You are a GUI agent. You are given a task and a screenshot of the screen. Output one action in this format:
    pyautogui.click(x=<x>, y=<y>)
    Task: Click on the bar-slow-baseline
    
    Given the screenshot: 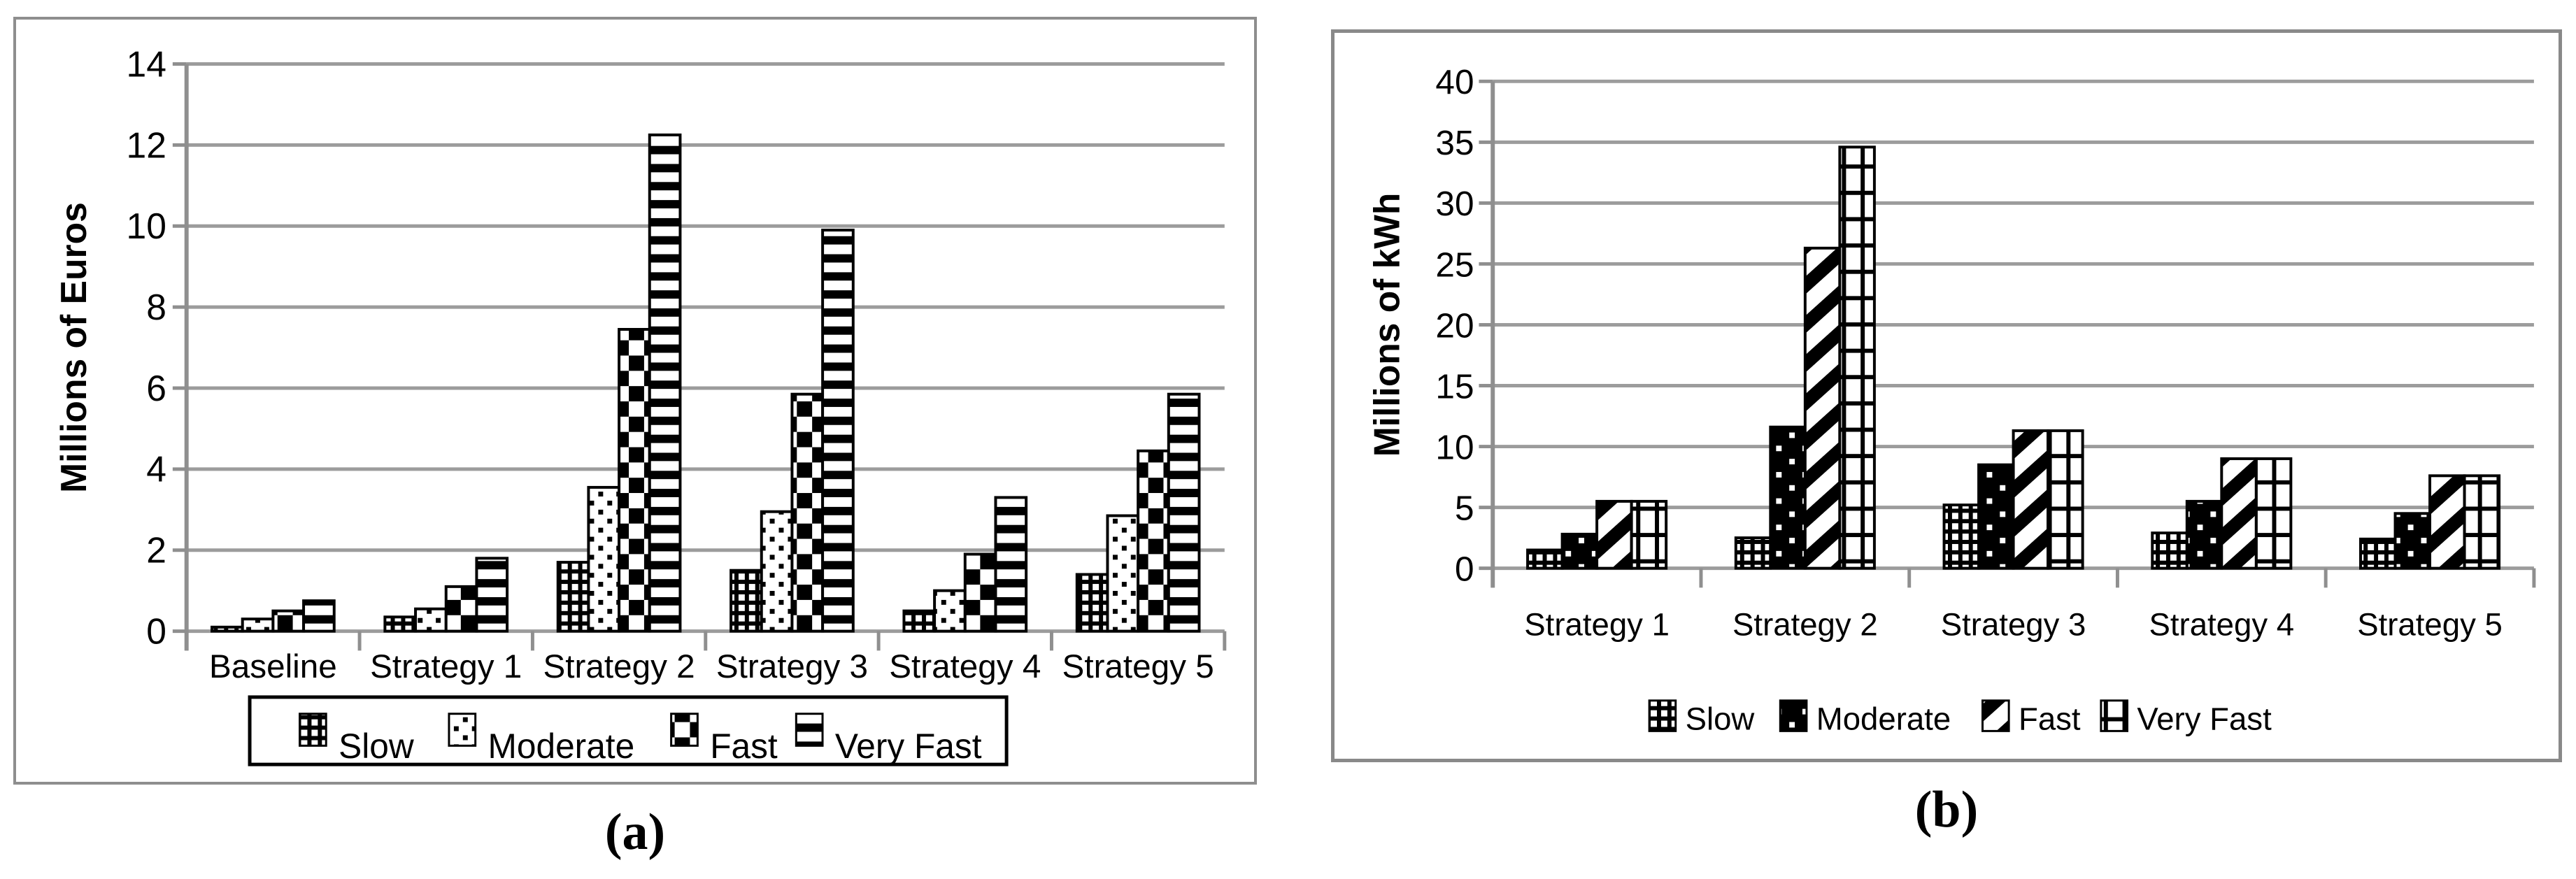 What is the action you would take?
    pyautogui.click(x=227, y=629)
    